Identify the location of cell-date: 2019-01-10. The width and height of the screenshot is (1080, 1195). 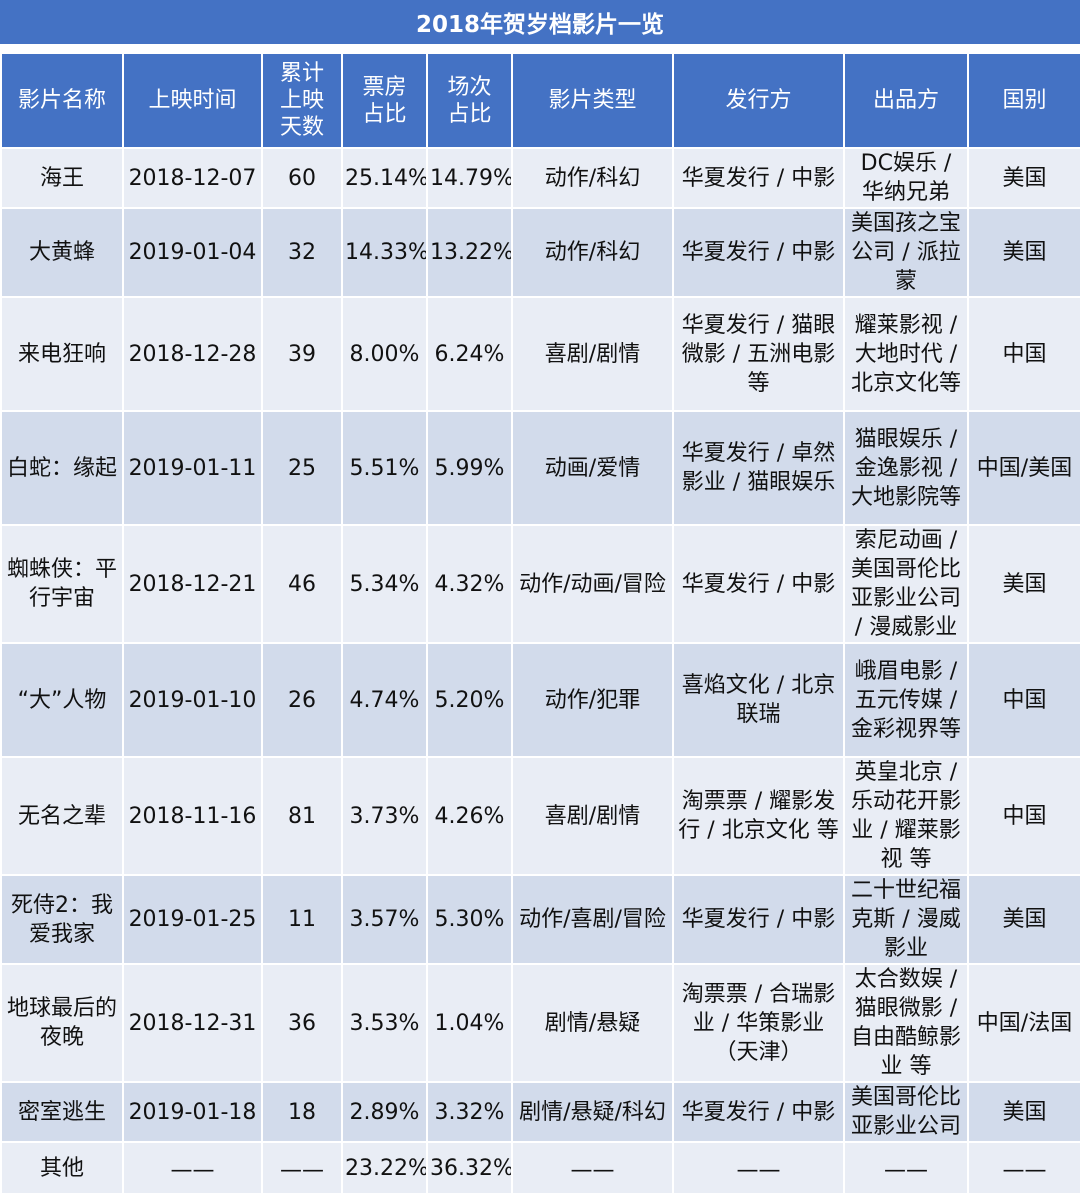
(192, 700).